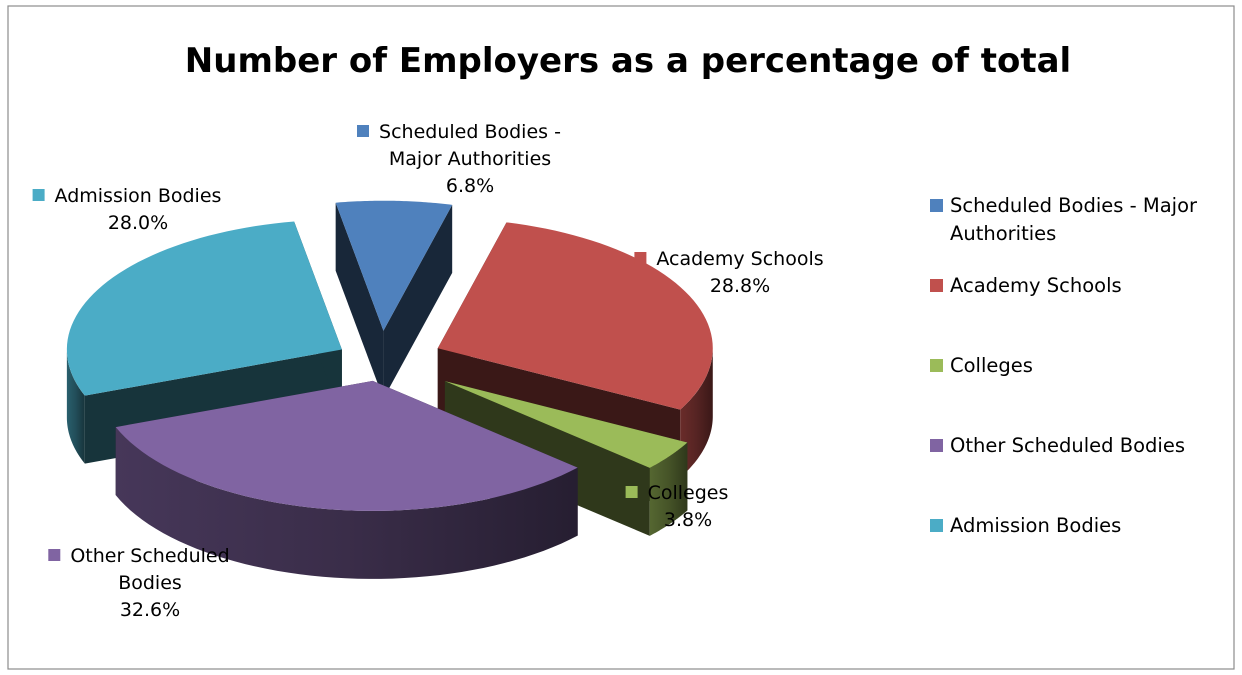 The image size is (1242, 675). Describe the element at coordinates (470, 186) in the screenshot. I see `data-label-value: 6.8%` at that location.